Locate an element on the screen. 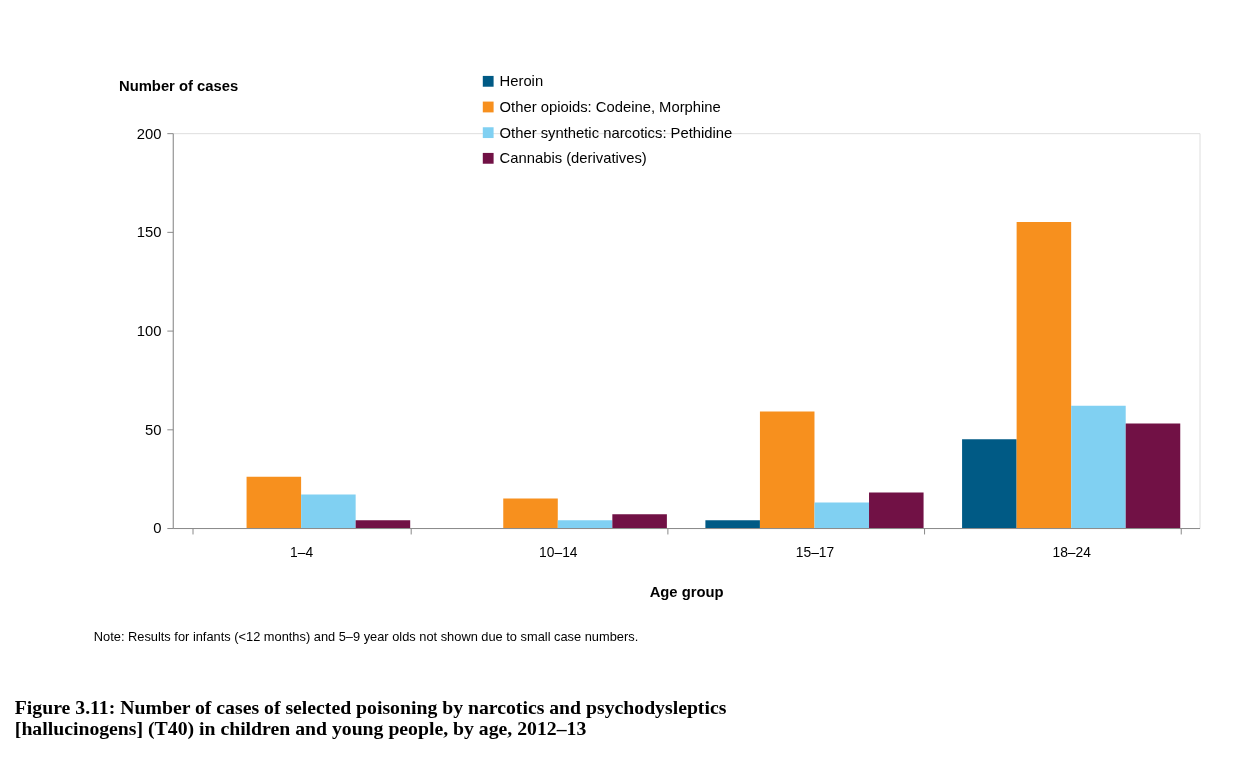  y-tick-label: 200 is located at coordinates (149, 133).